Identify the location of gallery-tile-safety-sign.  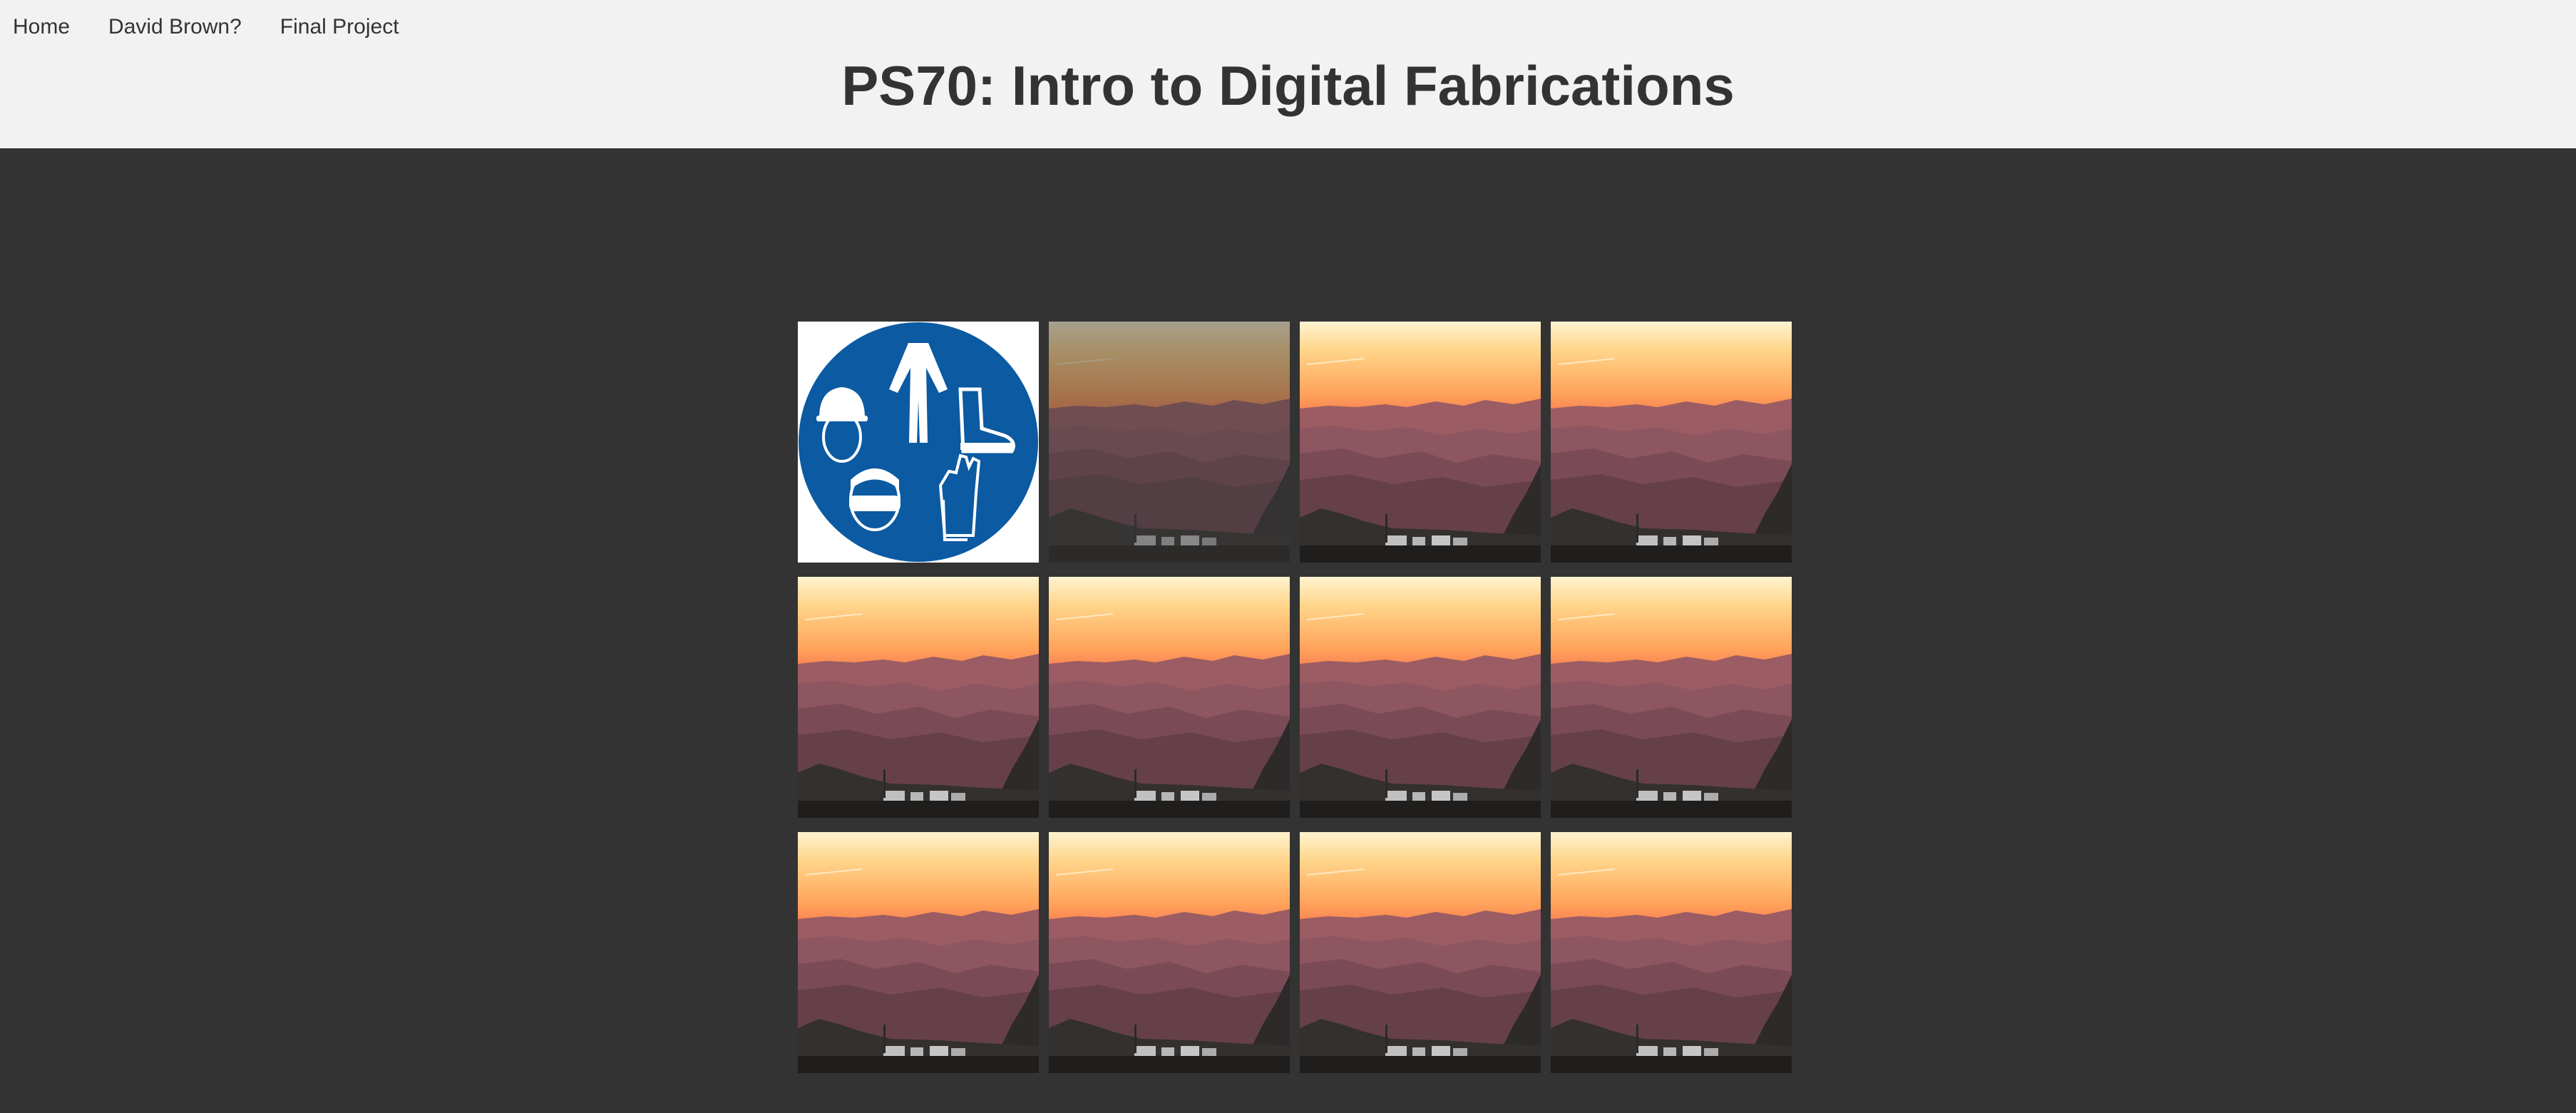
(918, 442).